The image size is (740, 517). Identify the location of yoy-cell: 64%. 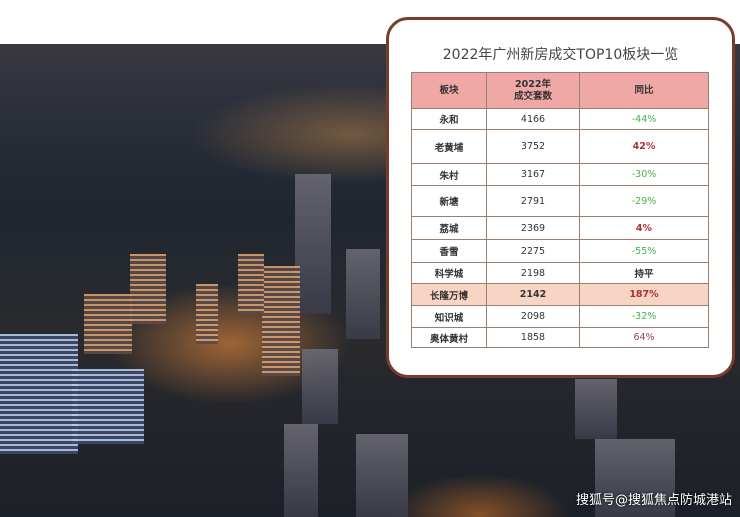
(644, 337).